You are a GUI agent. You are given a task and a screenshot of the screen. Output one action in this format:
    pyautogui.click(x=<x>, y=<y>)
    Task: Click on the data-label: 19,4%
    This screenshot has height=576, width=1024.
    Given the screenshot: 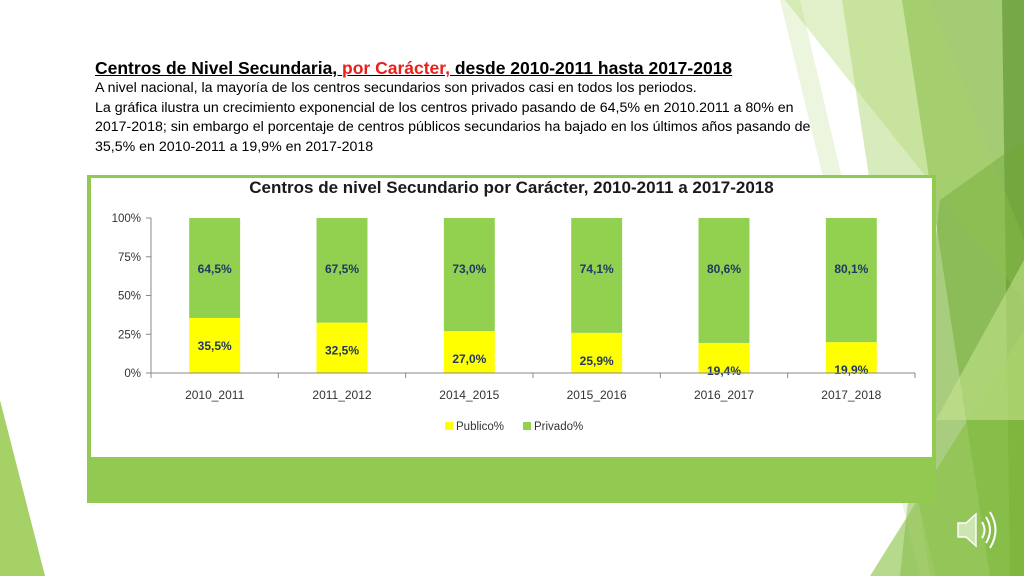 What is the action you would take?
    pyautogui.click(x=724, y=371)
    